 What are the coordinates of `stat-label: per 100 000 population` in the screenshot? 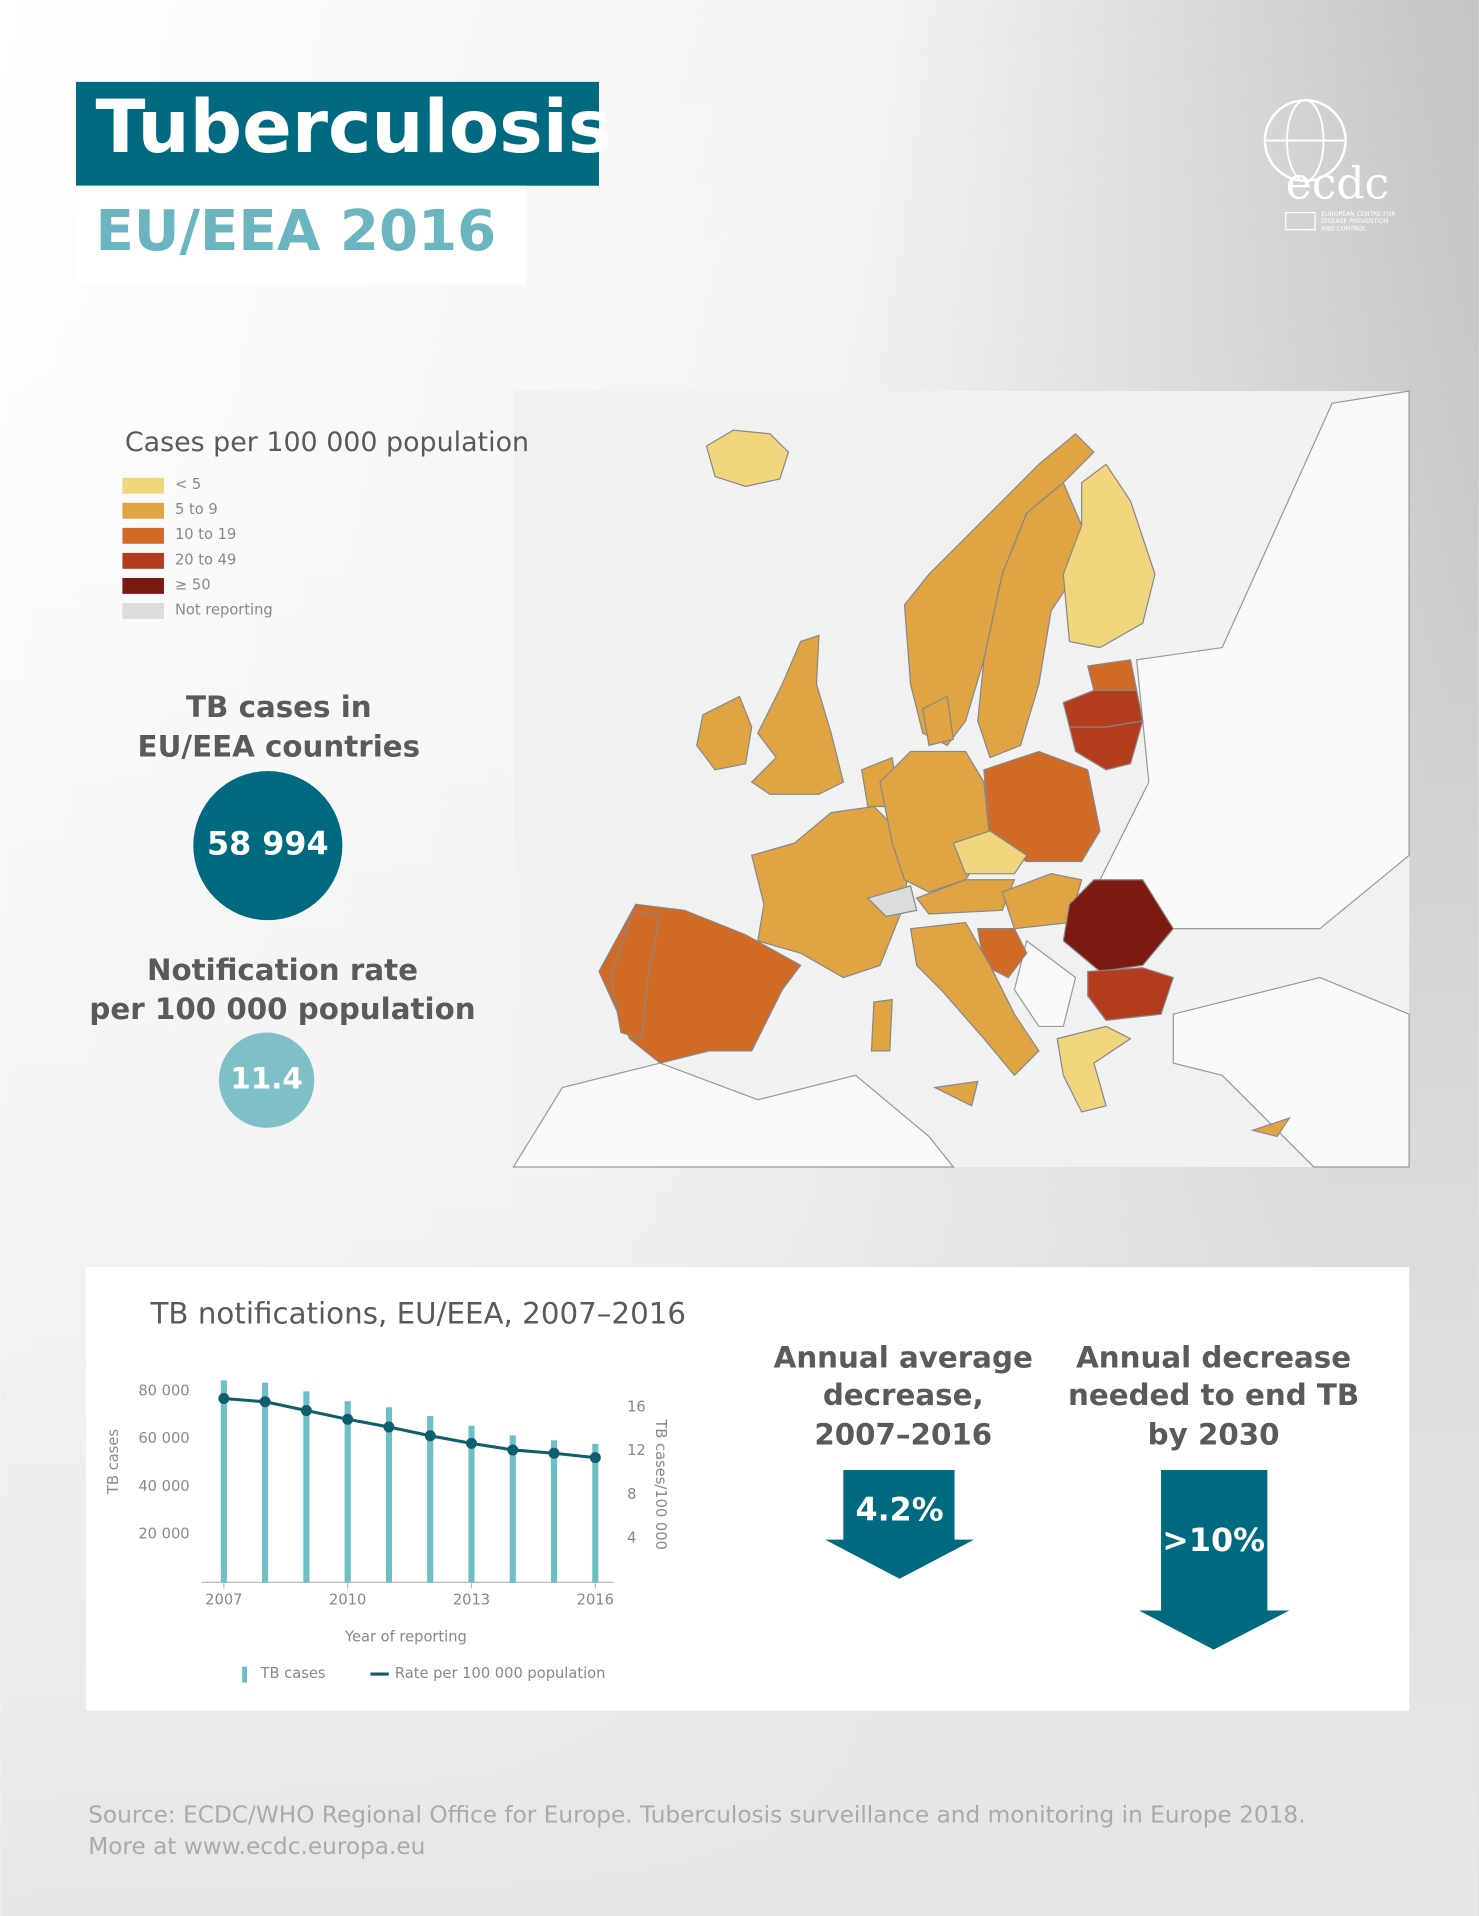 It's located at (282, 1009).